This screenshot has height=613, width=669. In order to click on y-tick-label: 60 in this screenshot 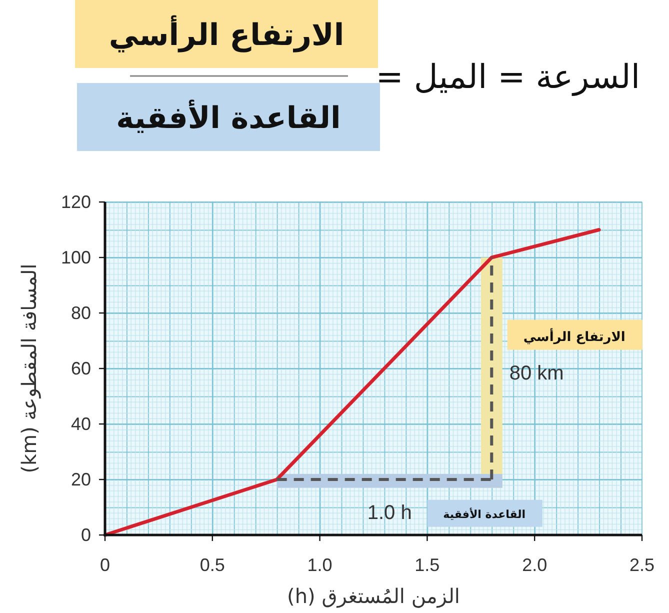, I will do `click(80, 368)`.